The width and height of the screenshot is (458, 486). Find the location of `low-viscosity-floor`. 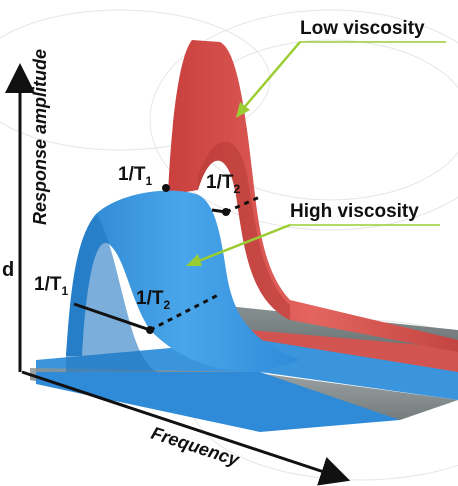

low-viscosity-floor is located at coordinates (354, 351).